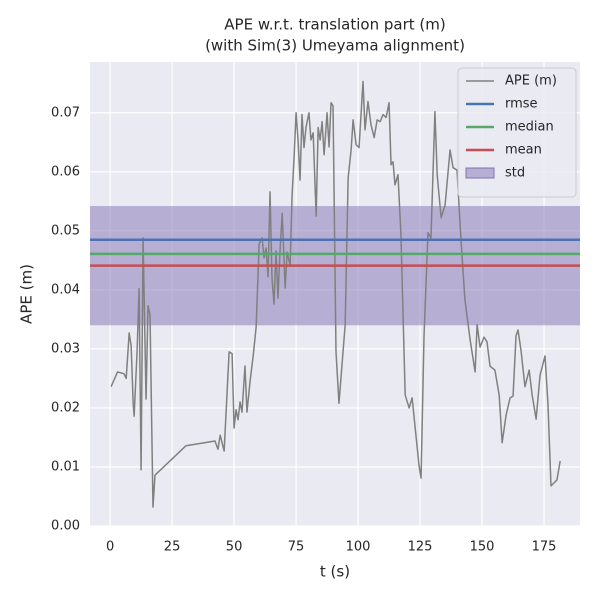 This screenshot has height=600, width=600. I want to click on x-tick-label: 150, so click(482, 547).